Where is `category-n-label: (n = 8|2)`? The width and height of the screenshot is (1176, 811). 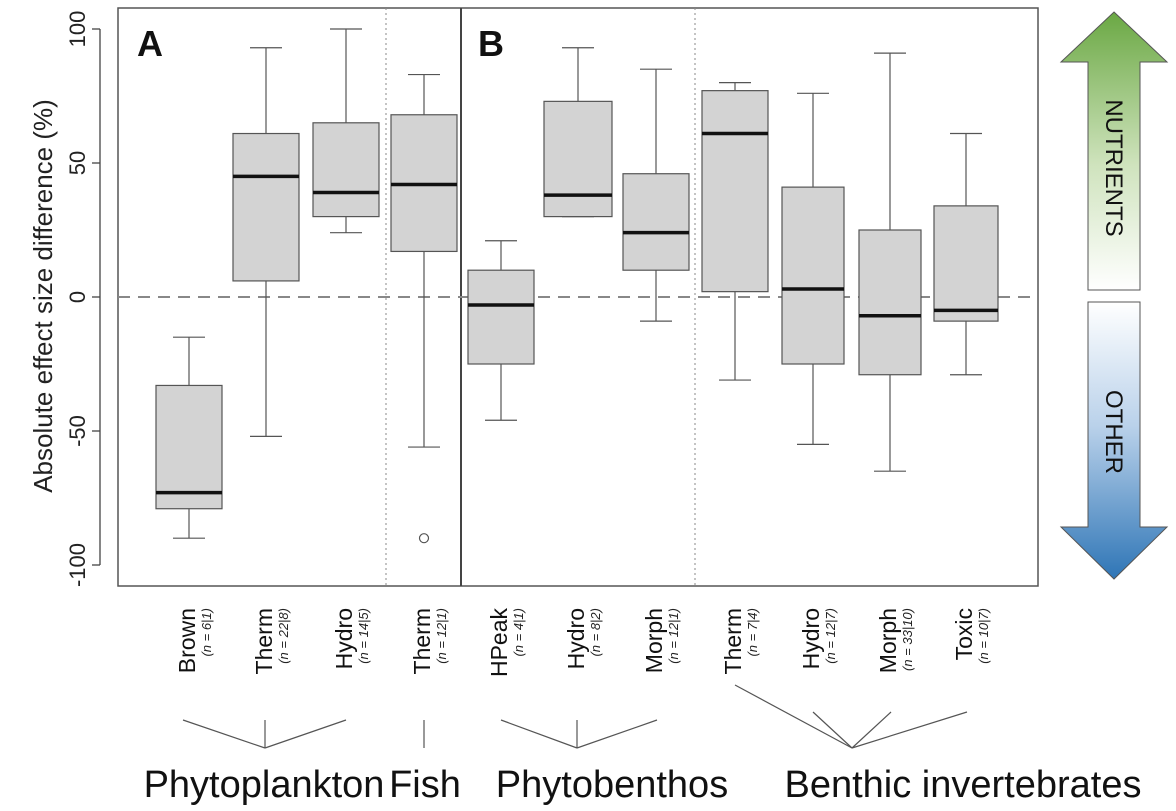
category-n-label: (n = 8|2) is located at coordinates (595, 632).